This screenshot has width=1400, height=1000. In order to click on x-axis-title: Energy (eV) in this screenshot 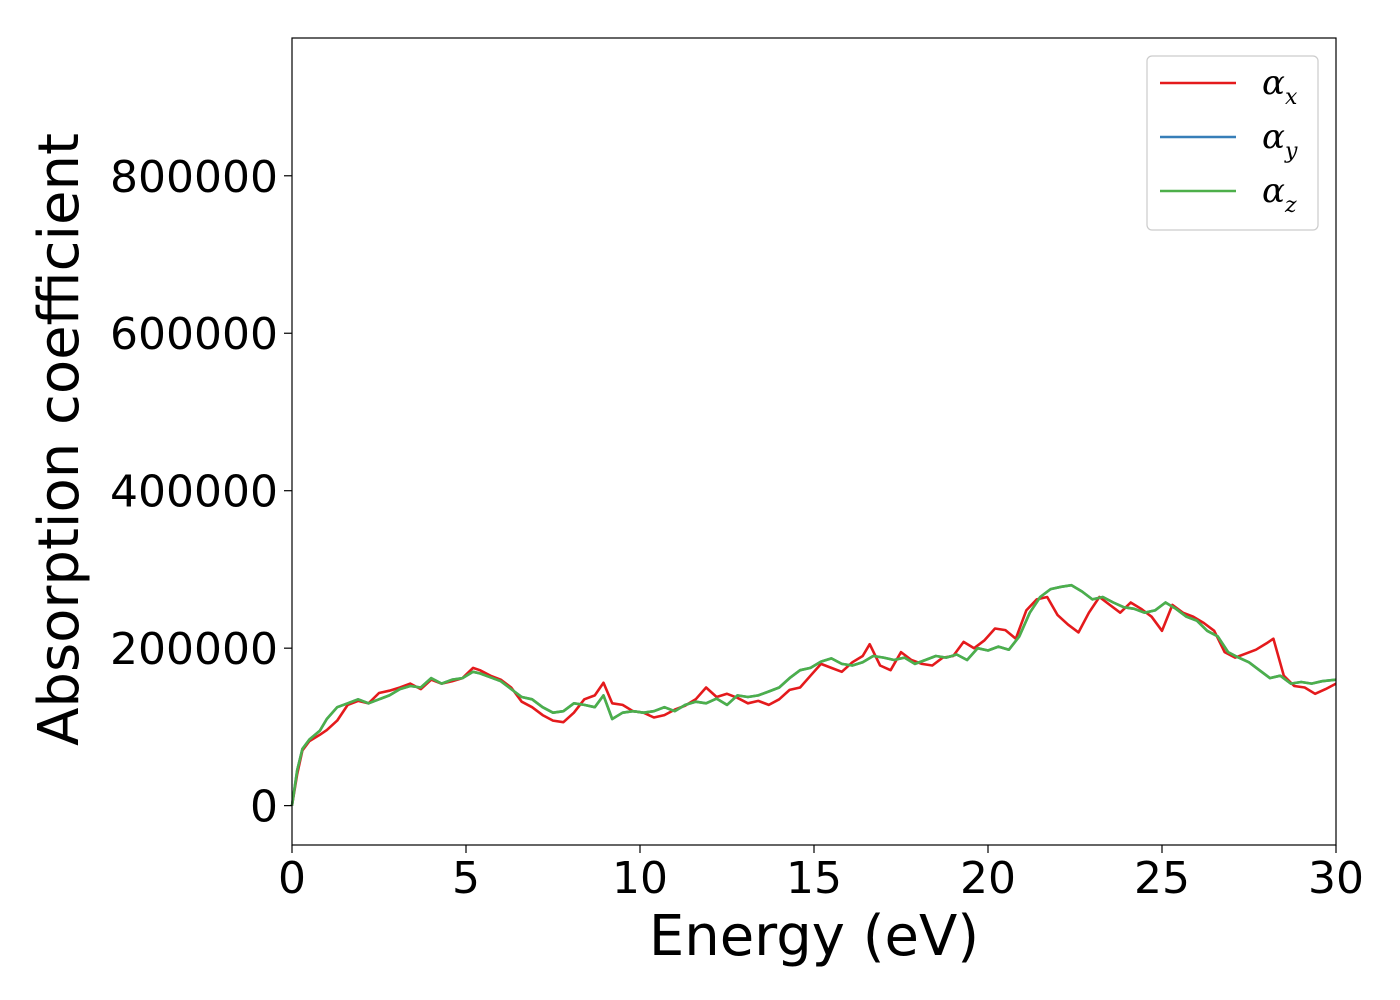, I will do `click(814, 936)`.